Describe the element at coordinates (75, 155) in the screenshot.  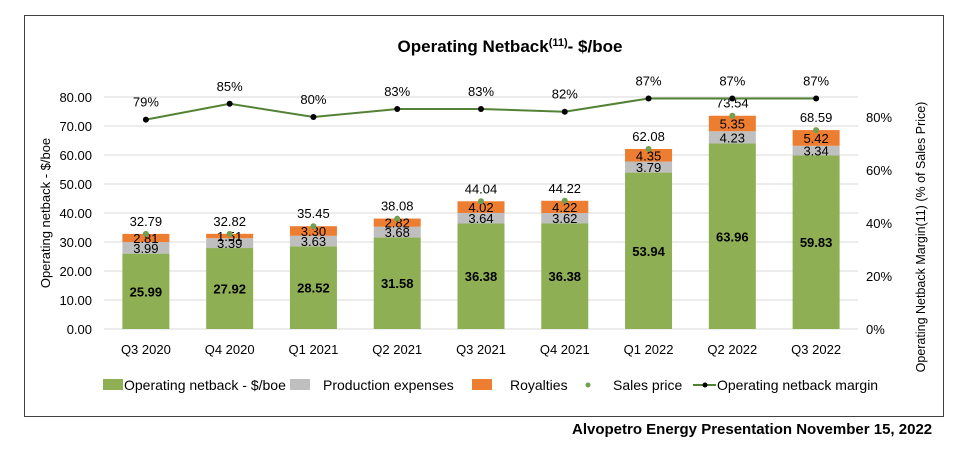
I see `y-tick-label: 60.00` at that location.